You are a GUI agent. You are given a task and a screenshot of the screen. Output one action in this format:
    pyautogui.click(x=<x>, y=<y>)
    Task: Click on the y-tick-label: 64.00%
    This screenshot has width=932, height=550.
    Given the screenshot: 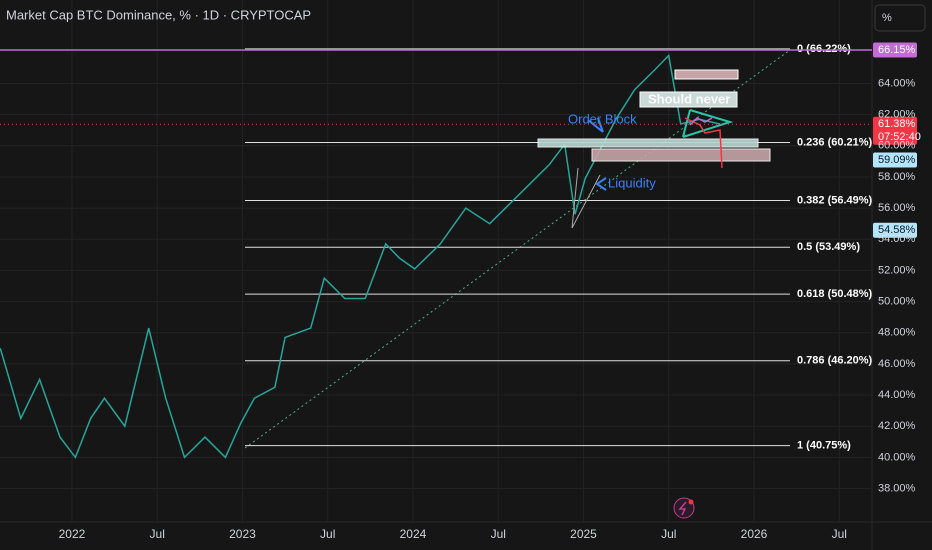 What is the action you would take?
    pyautogui.click(x=897, y=83)
    